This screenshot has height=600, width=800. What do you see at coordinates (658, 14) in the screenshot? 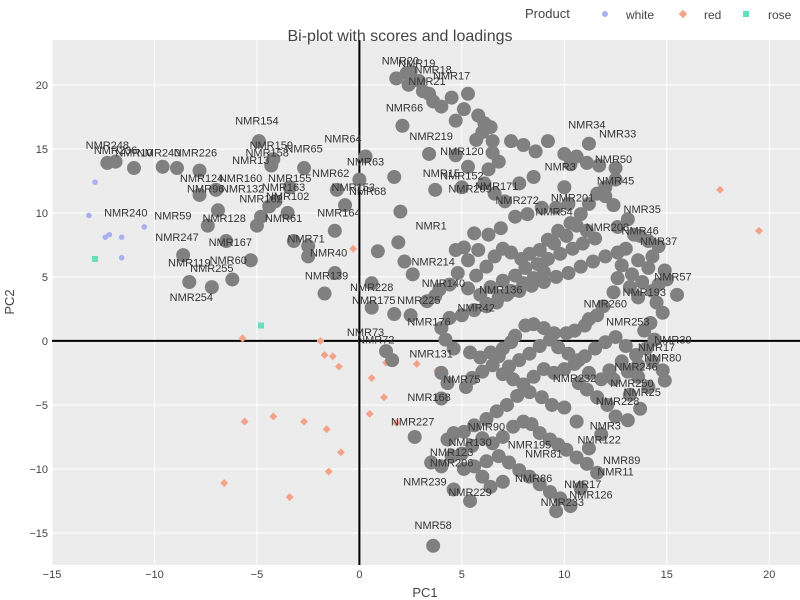
I see `legend: Product white red rose` at bounding box center [658, 14].